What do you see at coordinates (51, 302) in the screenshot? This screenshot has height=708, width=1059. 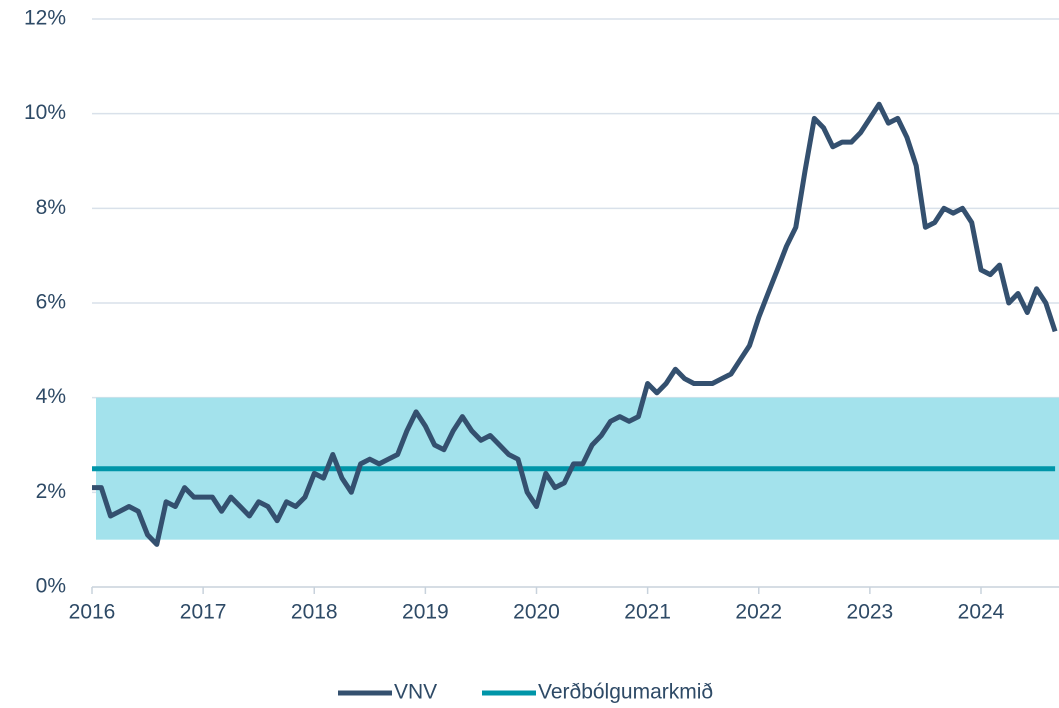 I see `y-tick-label: 6%` at bounding box center [51, 302].